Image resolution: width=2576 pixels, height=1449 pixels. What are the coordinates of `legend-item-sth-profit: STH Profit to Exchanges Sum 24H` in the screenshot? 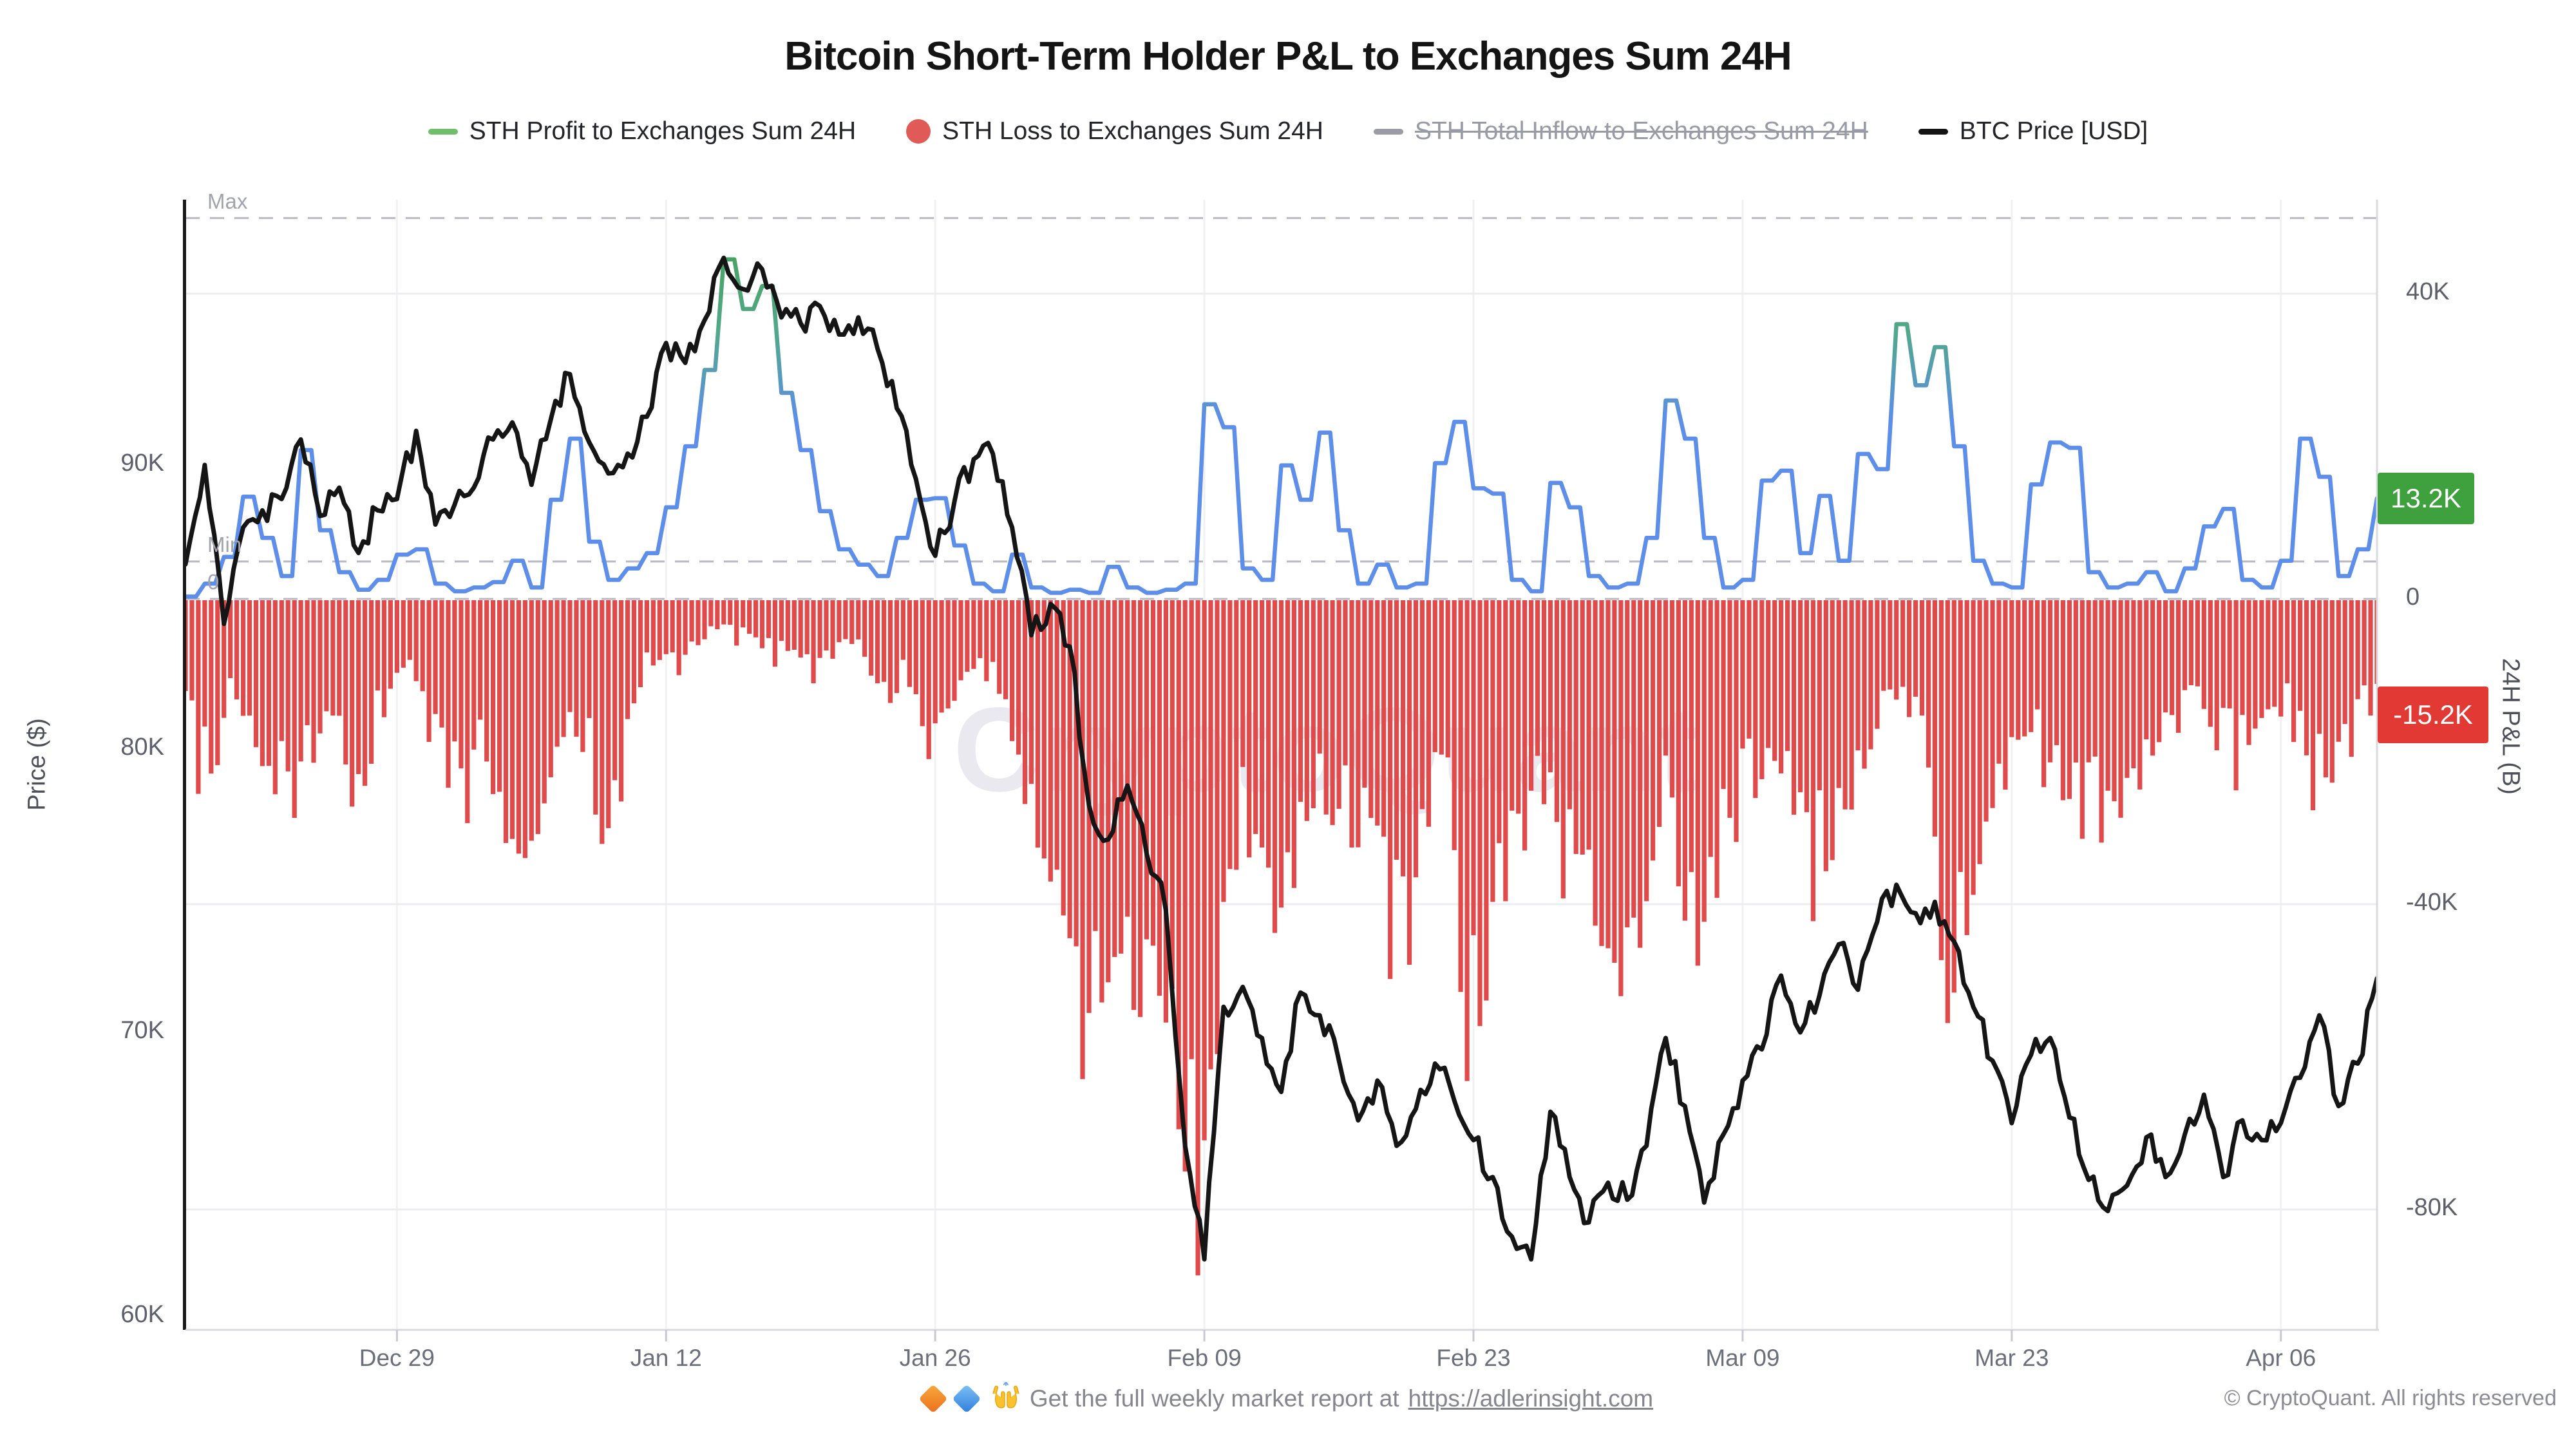 It's located at (642, 131).